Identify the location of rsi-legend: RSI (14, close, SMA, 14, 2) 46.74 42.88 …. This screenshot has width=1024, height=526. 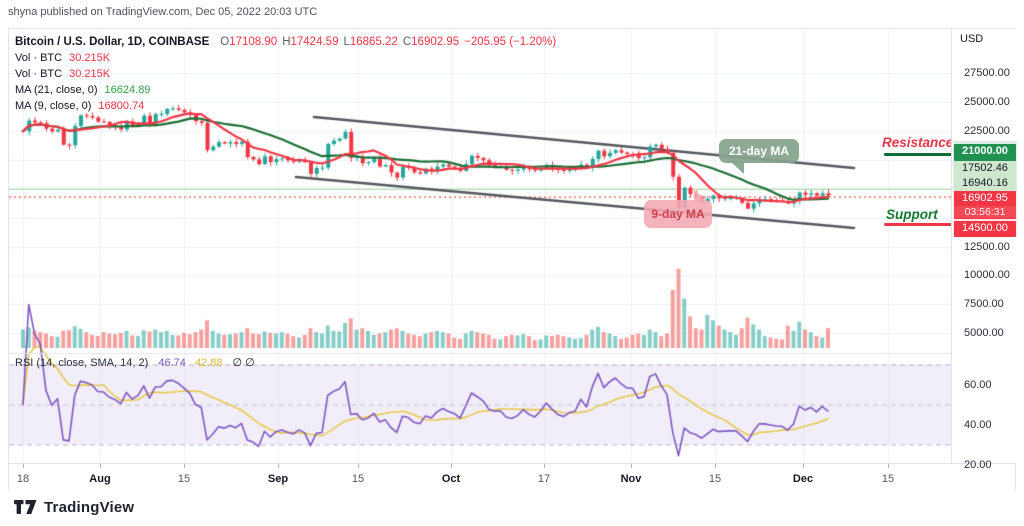
(135, 362).